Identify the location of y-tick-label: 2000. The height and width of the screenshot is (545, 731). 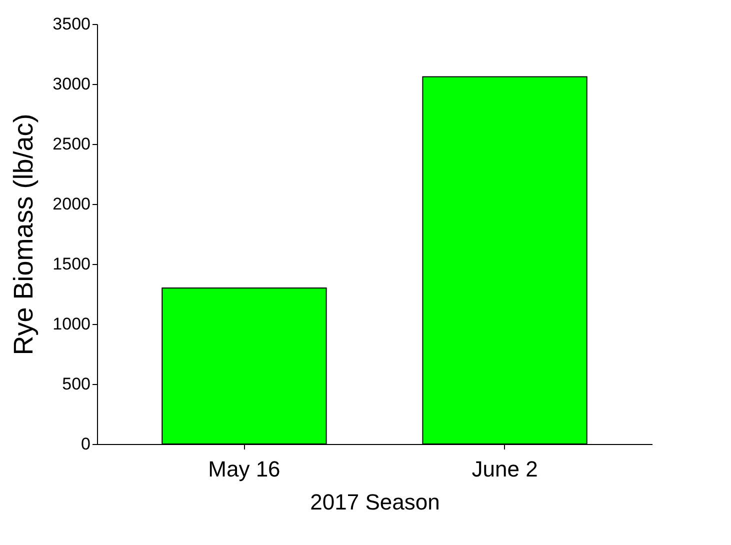
(71, 204).